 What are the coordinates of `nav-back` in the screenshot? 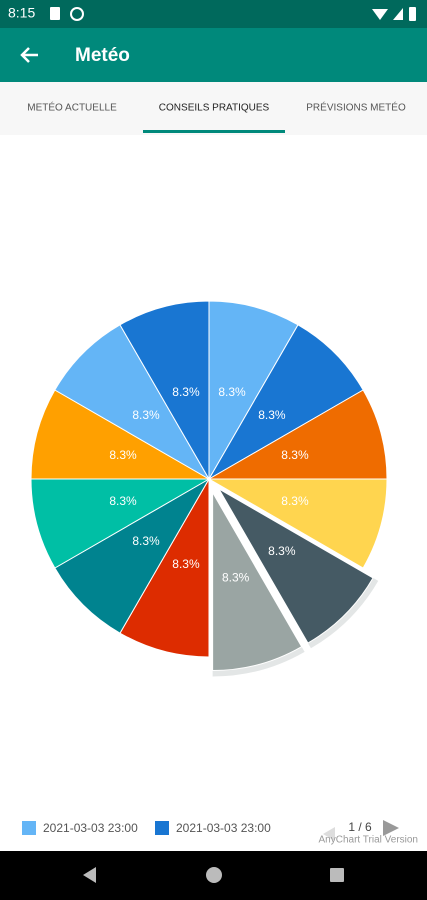 It's located at (89, 875).